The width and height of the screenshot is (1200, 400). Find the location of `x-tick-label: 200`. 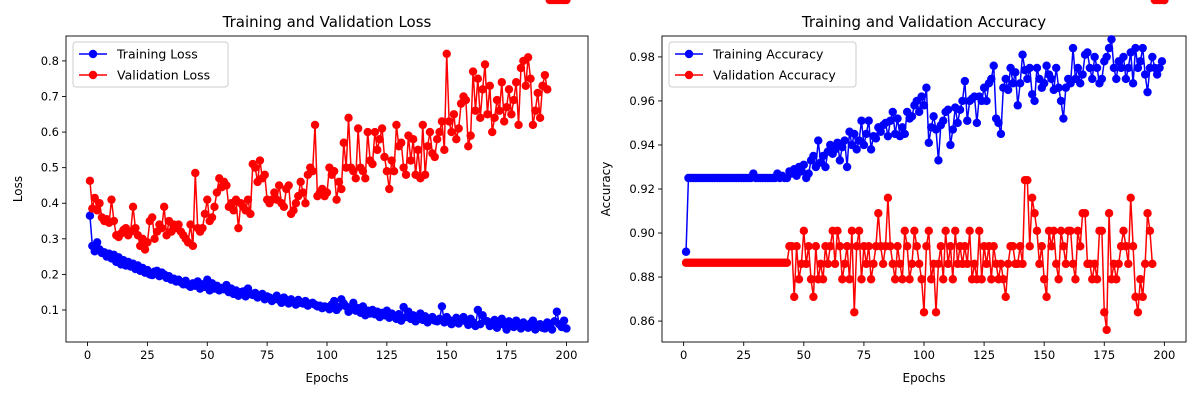

x-tick-label: 200 is located at coordinates (1164, 355).